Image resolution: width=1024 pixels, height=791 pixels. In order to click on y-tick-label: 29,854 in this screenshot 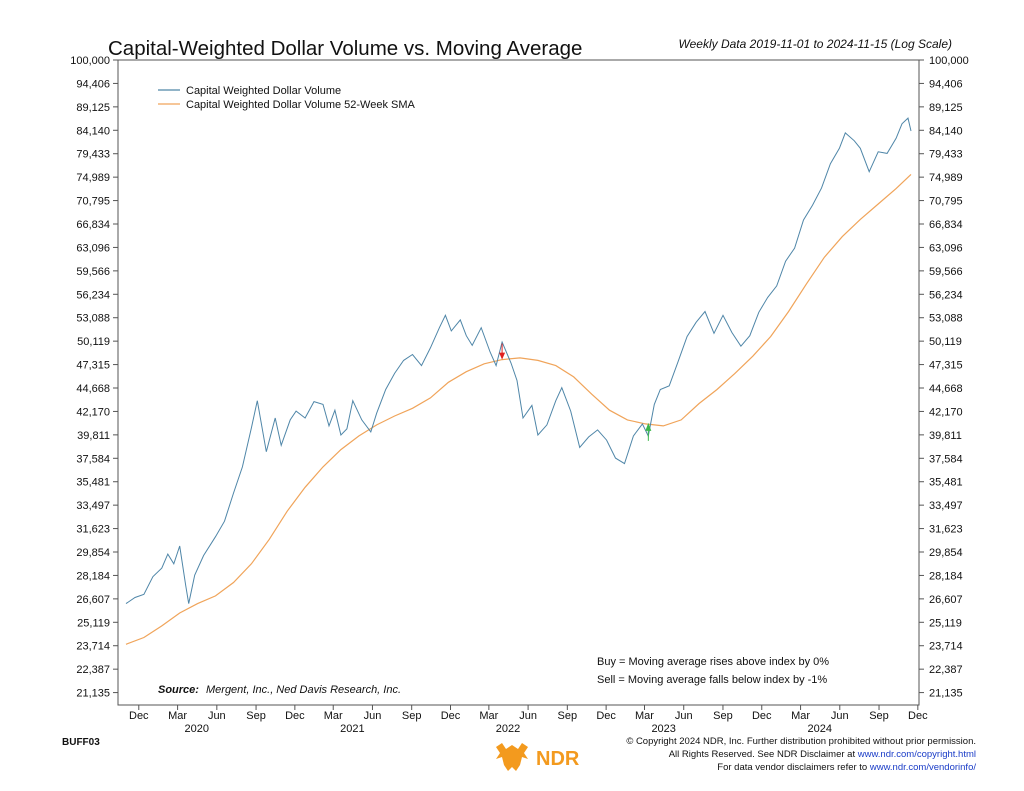, I will do `click(946, 553)`.